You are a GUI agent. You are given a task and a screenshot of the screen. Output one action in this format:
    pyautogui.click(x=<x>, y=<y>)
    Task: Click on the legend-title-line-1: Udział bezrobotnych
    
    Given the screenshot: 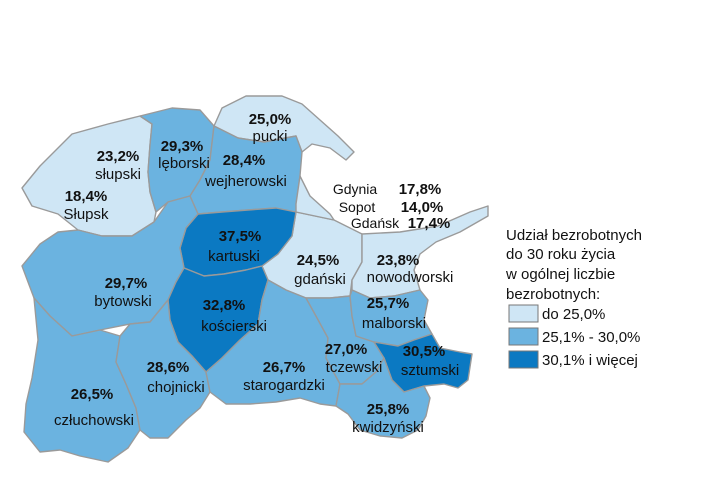 What is the action you would take?
    pyautogui.click(x=574, y=235)
    